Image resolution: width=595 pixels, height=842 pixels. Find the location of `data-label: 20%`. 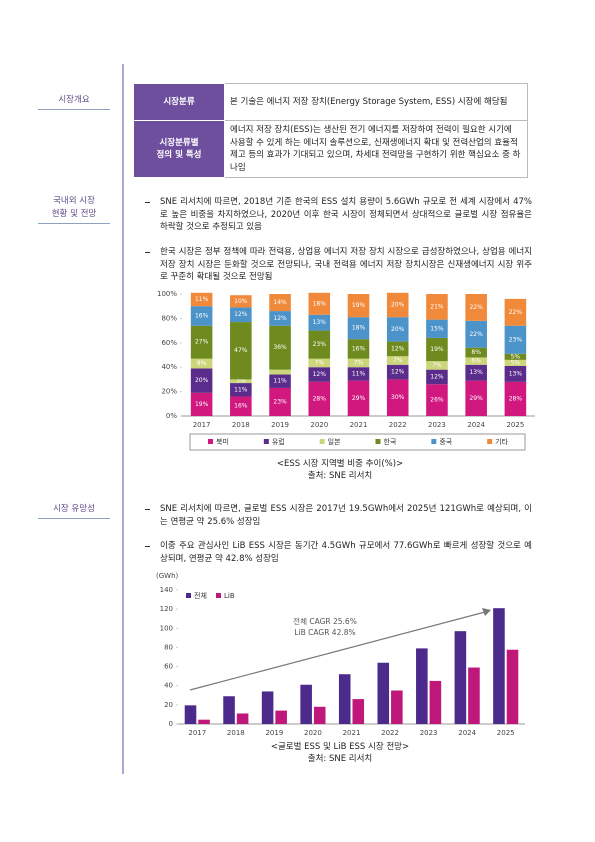

data-label: 20% is located at coordinates (398, 329).